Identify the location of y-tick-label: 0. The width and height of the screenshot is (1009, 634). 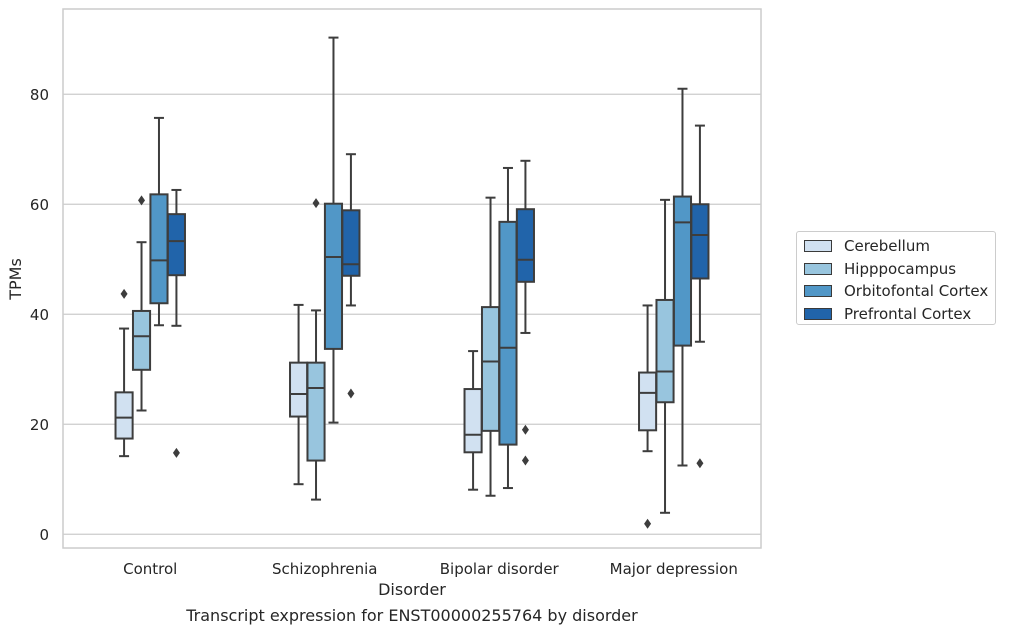
(44, 535).